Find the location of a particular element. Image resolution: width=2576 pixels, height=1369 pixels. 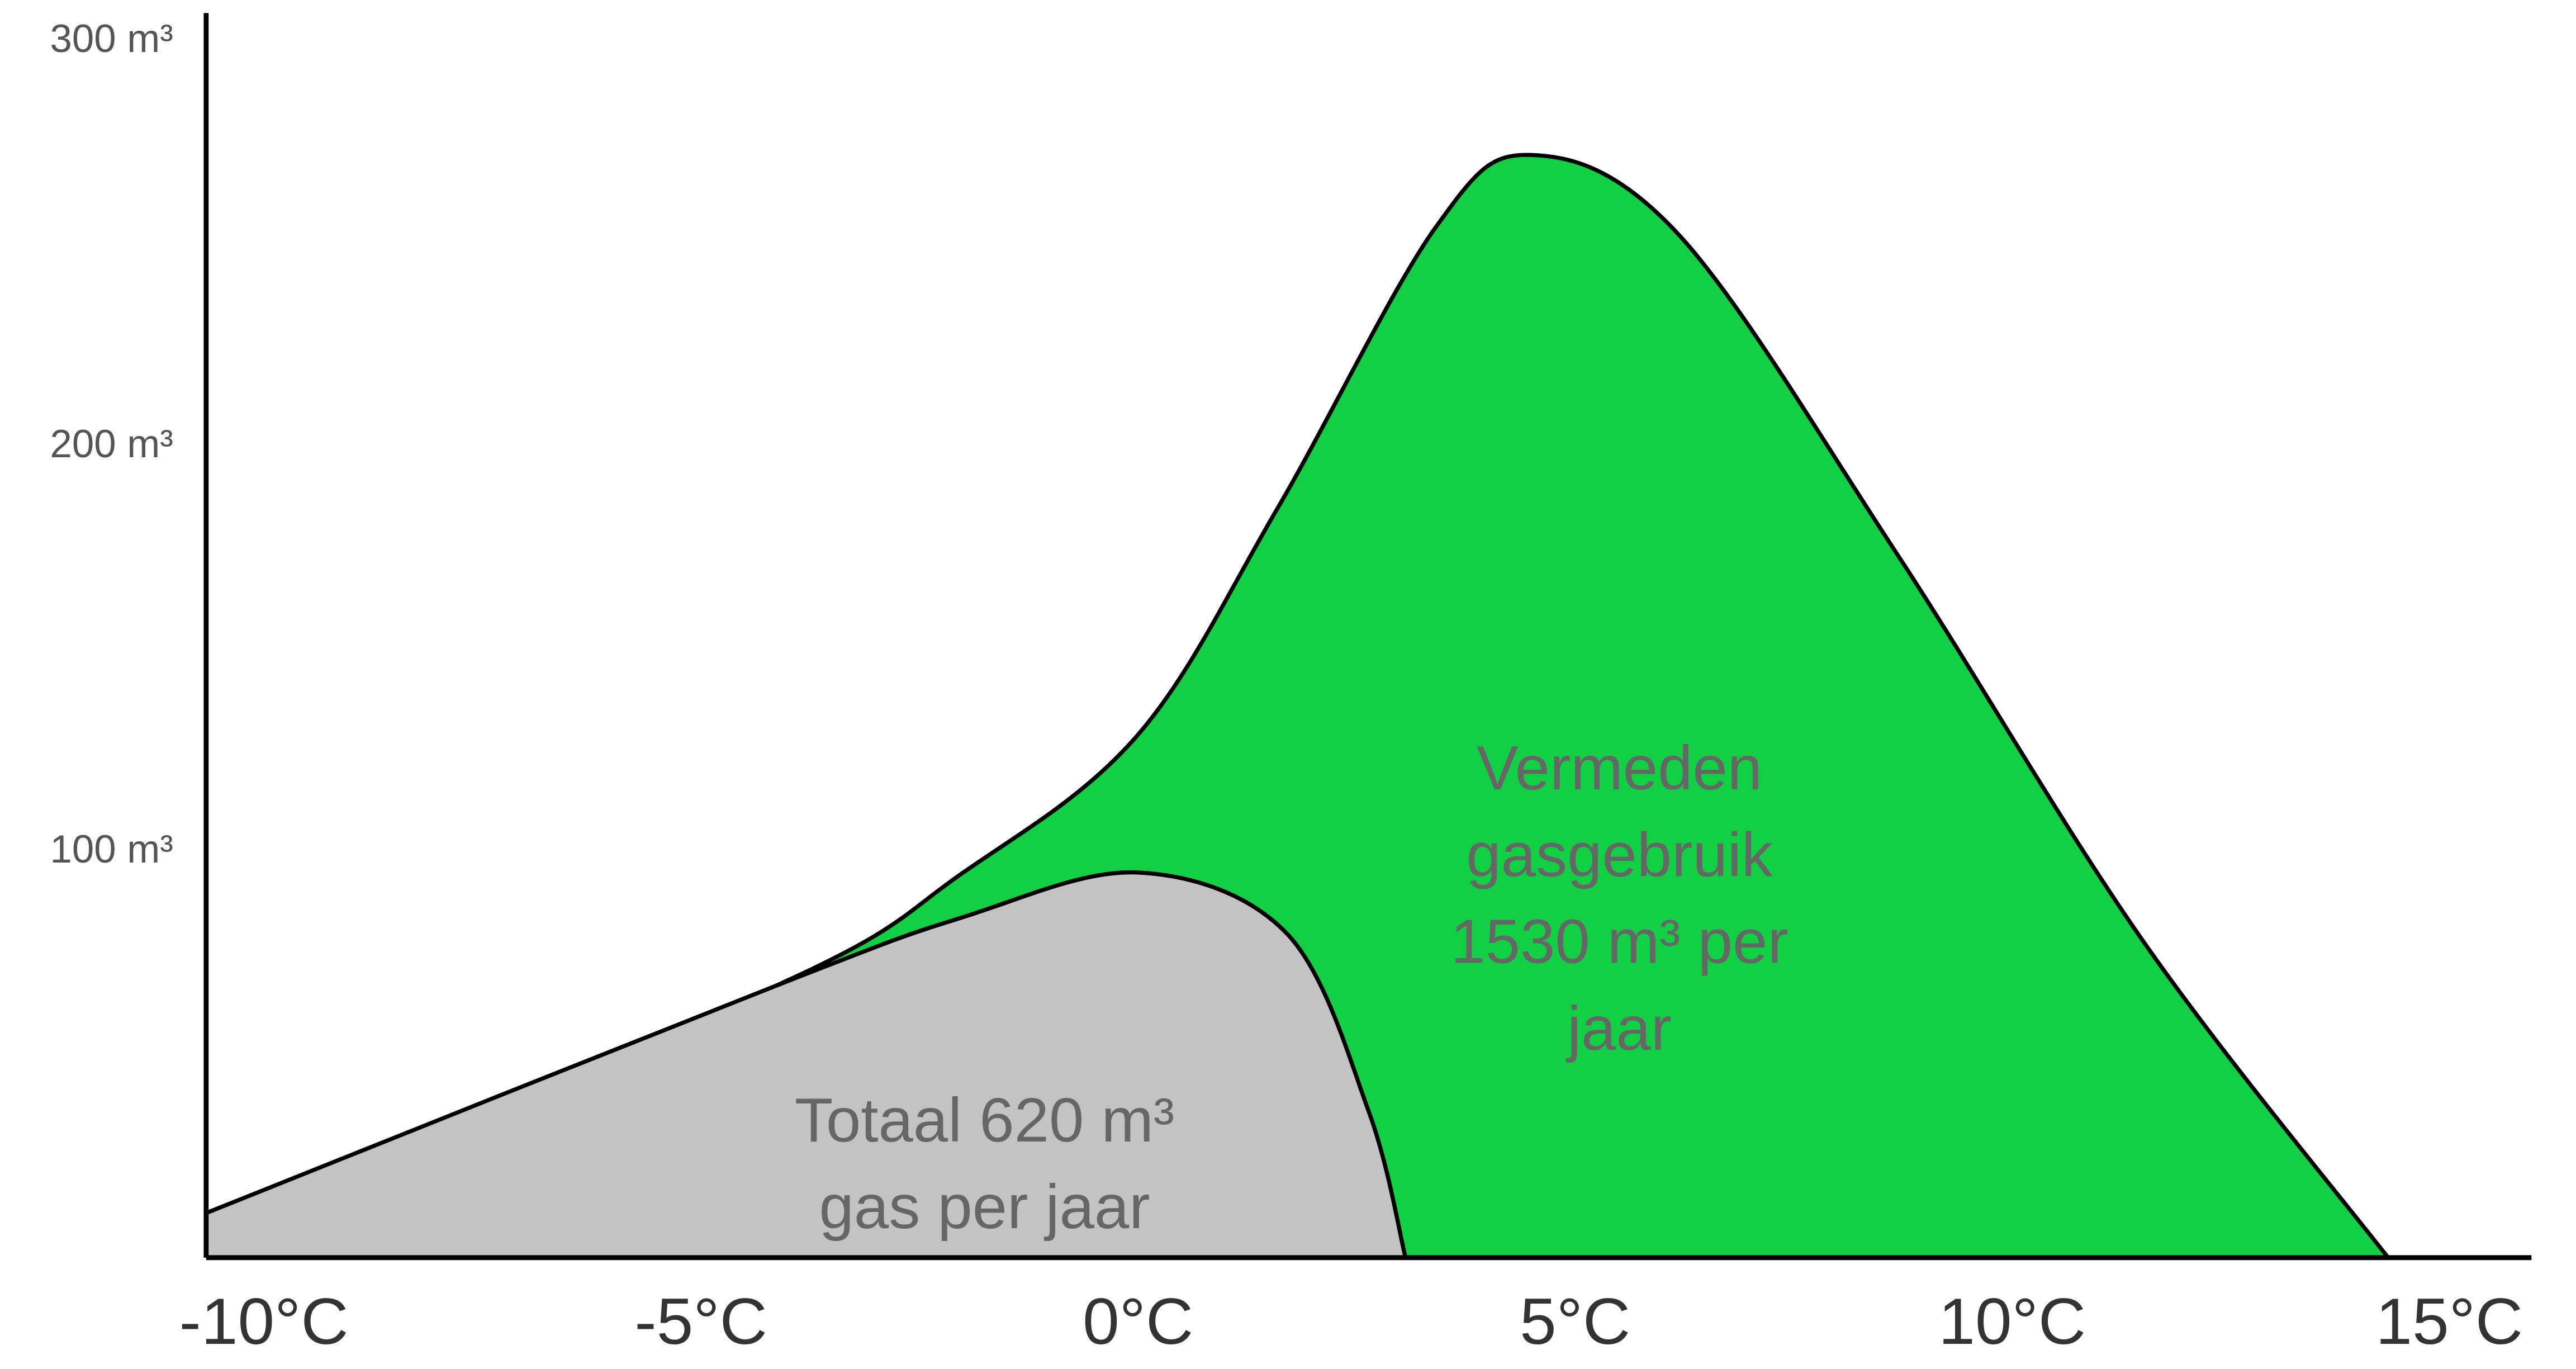

annotation: Vermeden is located at coordinates (1619, 768).